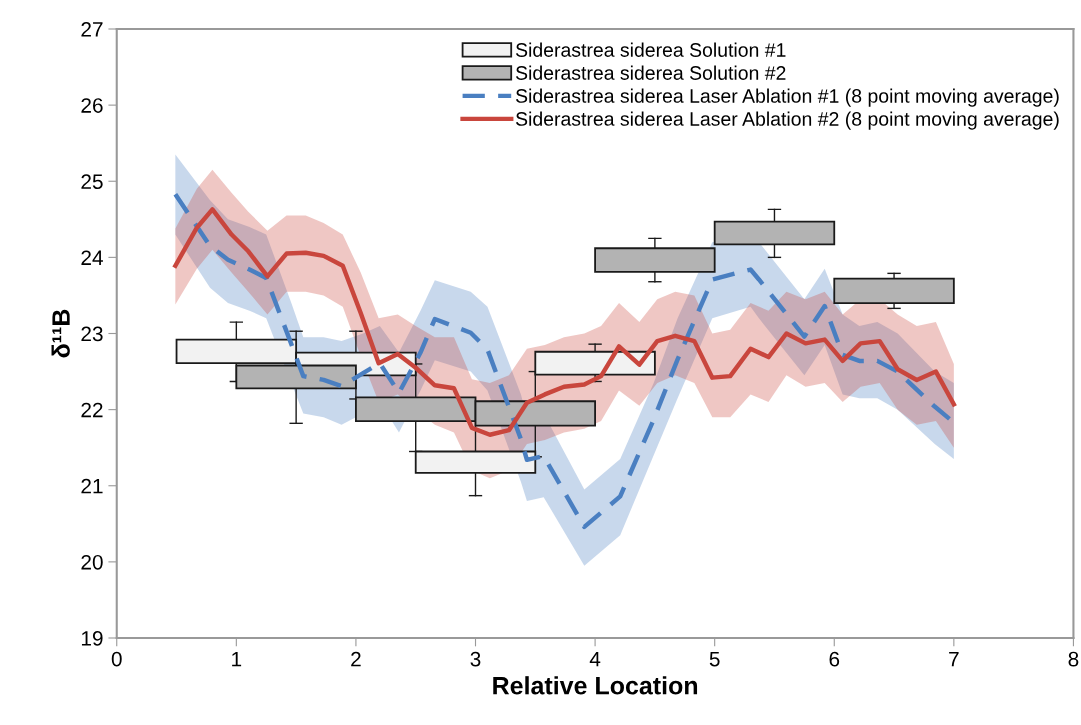 This screenshot has width=1081, height=725. Describe the element at coordinates (92, 181) in the screenshot. I see `y-tick-label: 25` at that location.